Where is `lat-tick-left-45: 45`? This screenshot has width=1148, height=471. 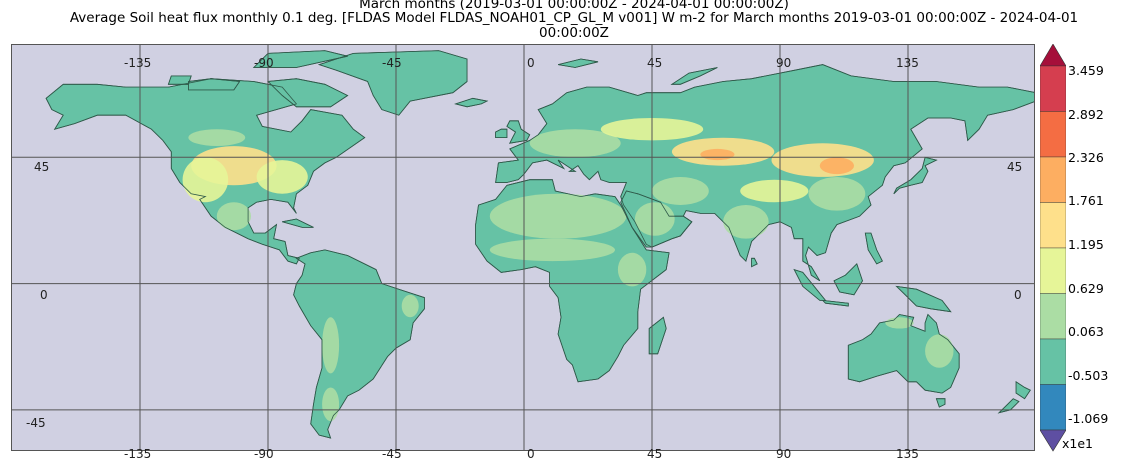
lat-tick-left-45: 45 is located at coordinates (42, 167).